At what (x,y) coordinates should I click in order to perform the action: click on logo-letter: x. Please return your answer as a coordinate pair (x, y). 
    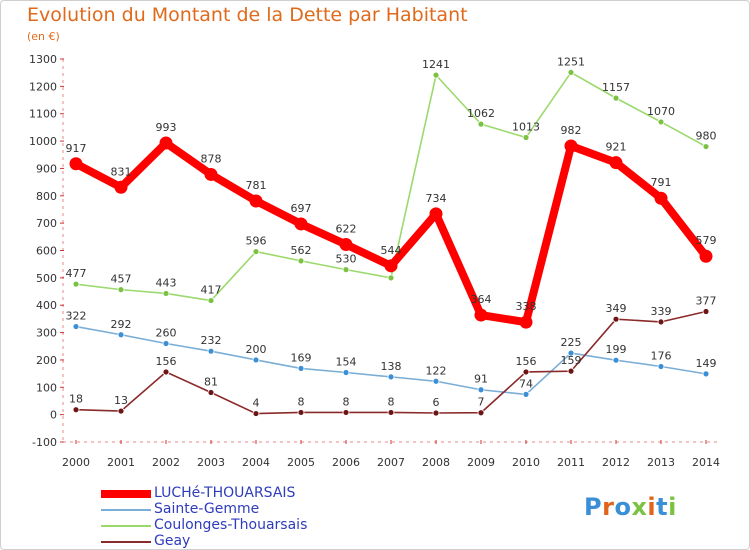
    Looking at the image, I should click on (639, 507).